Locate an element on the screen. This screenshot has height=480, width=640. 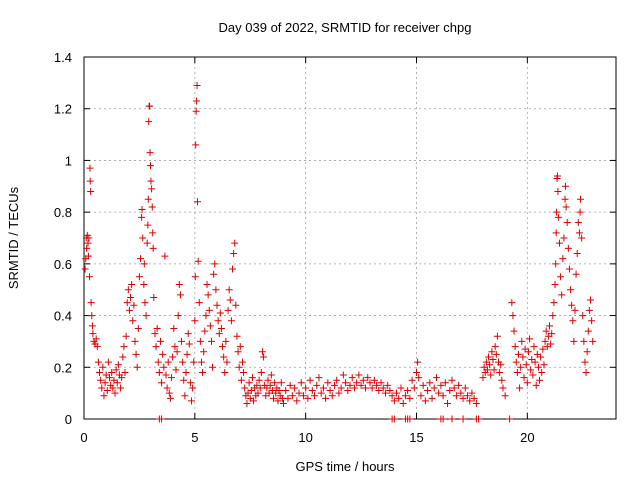
x-tick-label: 5 is located at coordinates (194, 437).